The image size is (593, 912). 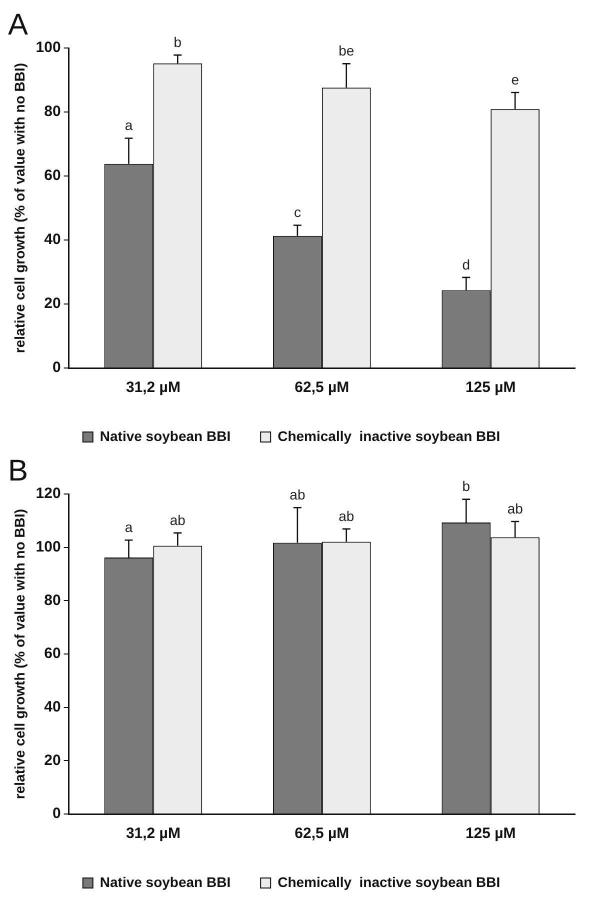 I want to click on chart-title: B, so click(x=18, y=471).